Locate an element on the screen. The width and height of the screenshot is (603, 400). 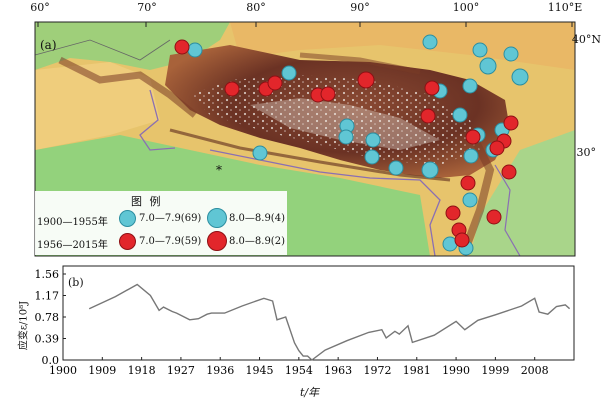
lowland-east is located at coordinates (522, 193).